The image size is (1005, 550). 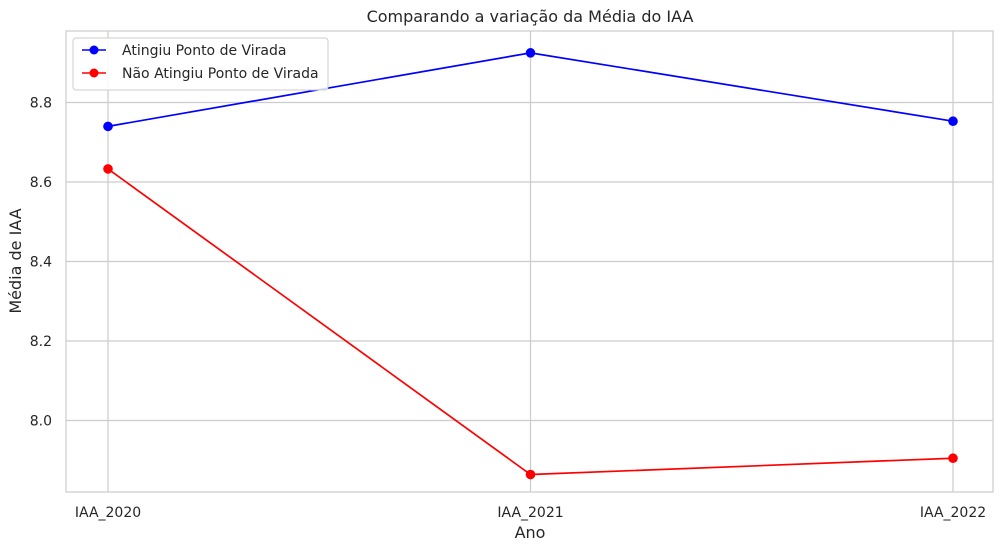 What do you see at coordinates (15, 260) in the screenshot?
I see `y-axis-title: Média de IAA` at bounding box center [15, 260].